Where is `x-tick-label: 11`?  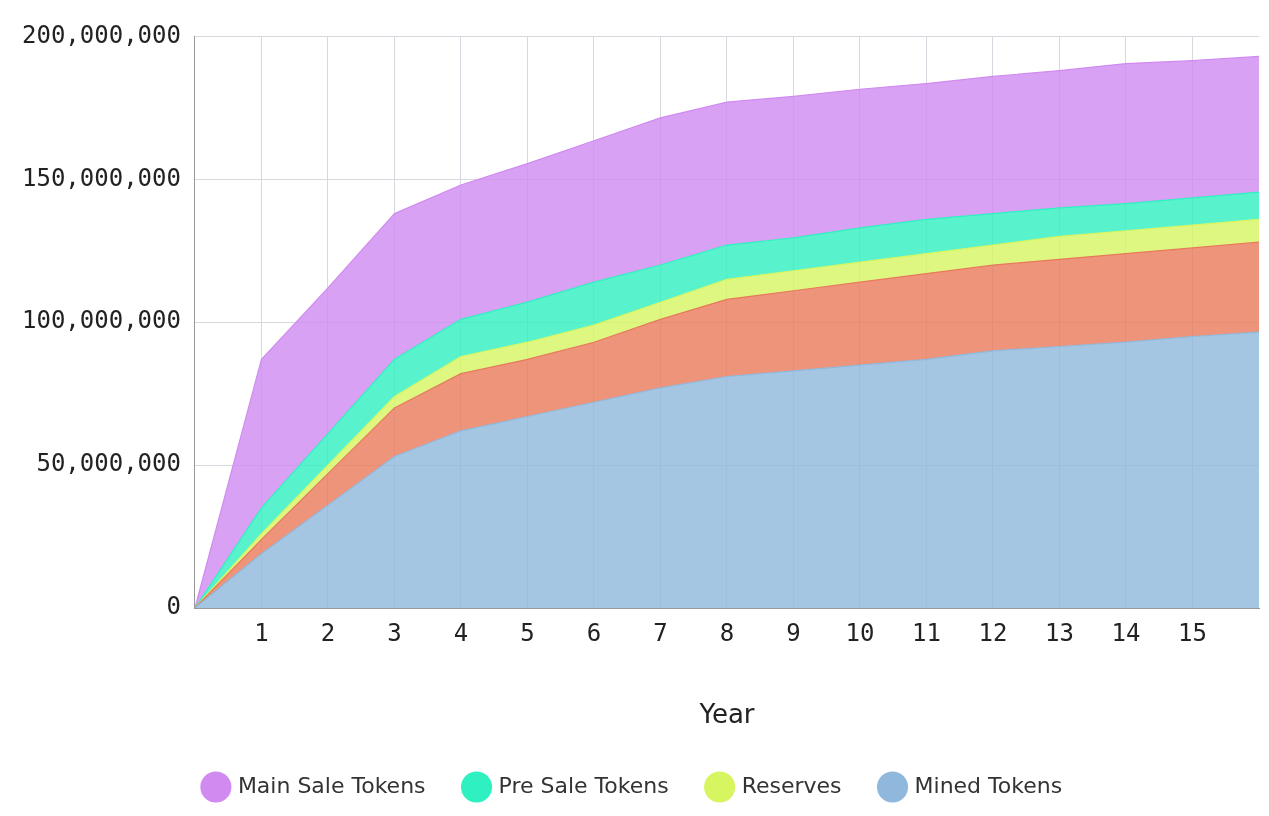 x-tick-label: 11 is located at coordinates (926, 632).